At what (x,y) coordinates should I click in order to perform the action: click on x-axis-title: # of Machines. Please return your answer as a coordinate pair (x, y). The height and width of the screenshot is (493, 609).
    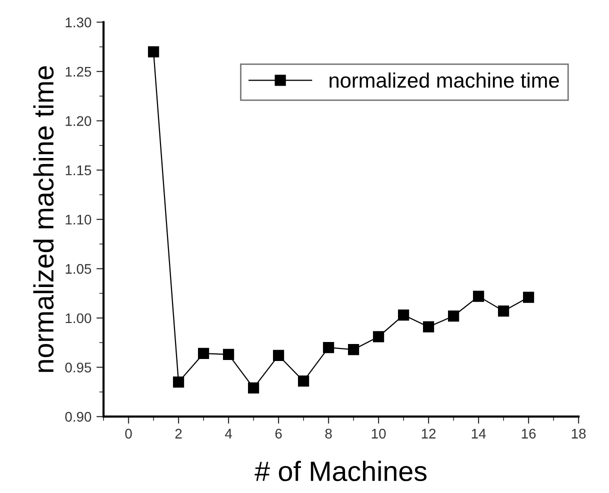
    Looking at the image, I should click on (340, 471).